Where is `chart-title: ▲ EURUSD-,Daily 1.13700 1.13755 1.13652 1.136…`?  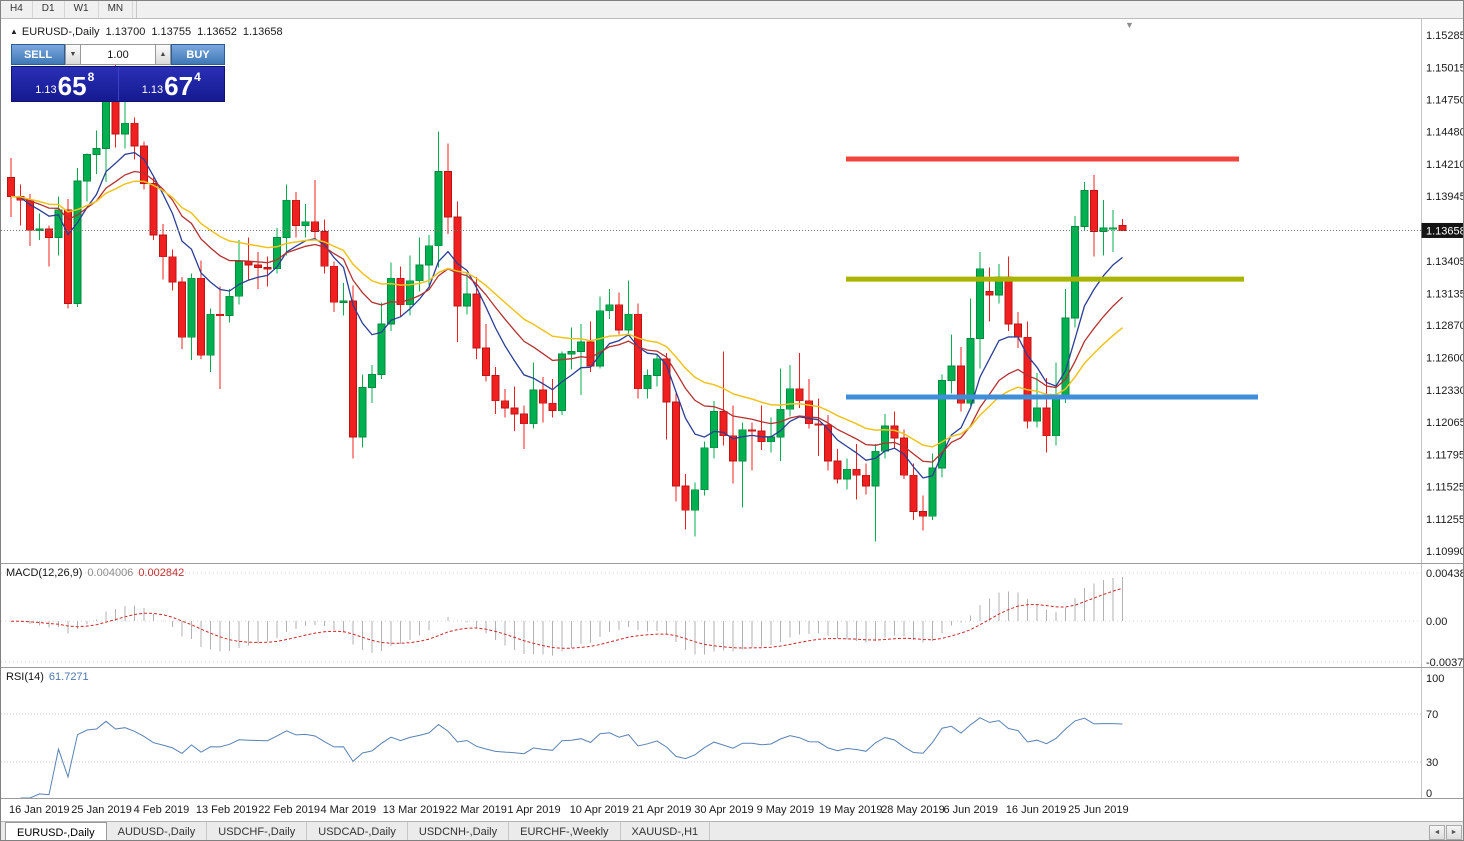
chart-title: ▲ EURUSD-,Daily 1.13700 1.13755 1.13652 1.136… is located at coordinates (146, 32).